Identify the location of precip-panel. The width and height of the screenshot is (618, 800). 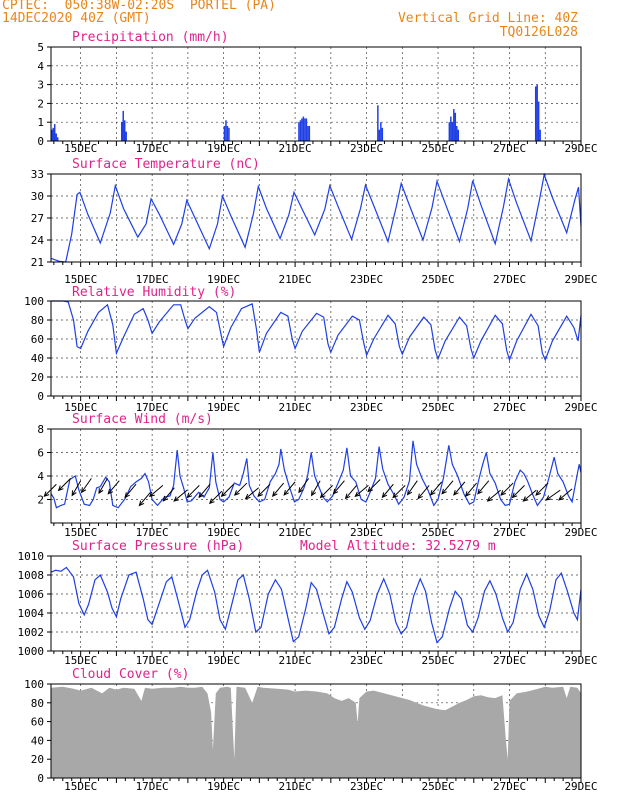
(314, 96).